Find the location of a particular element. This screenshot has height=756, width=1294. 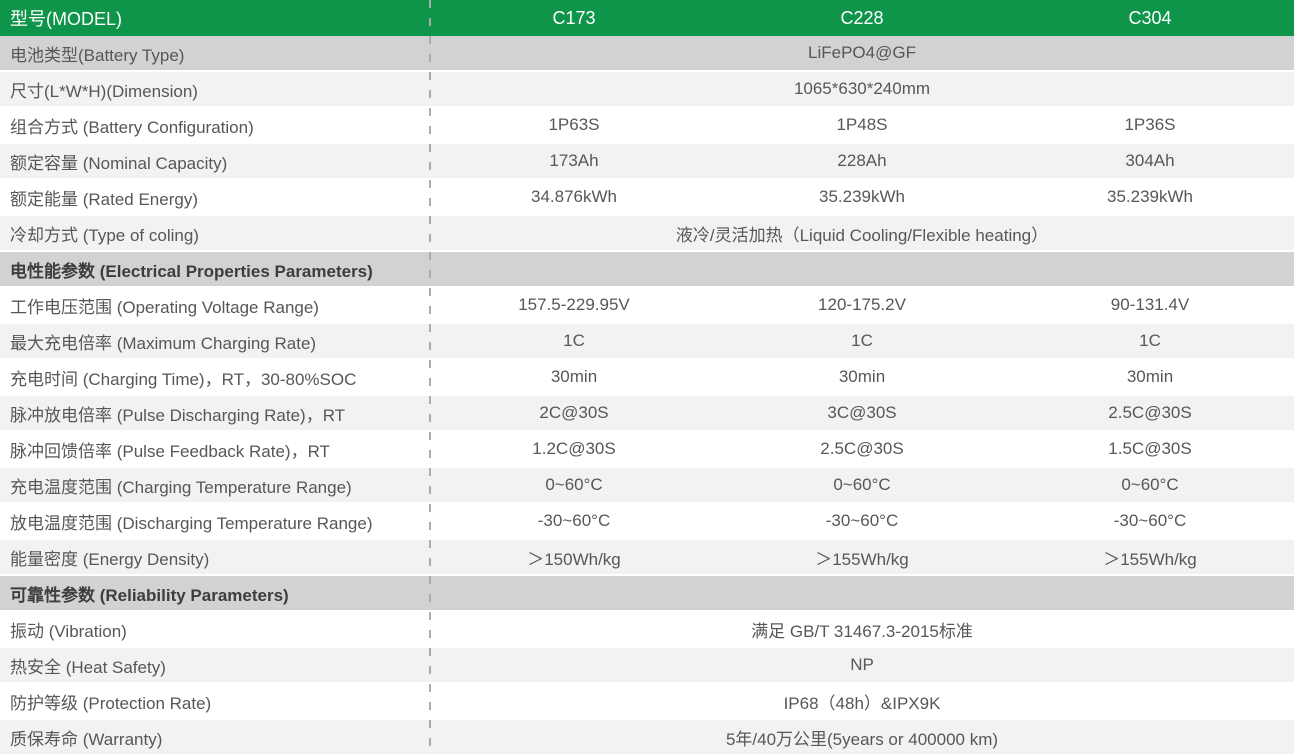

header-column-c304: C304 is located at coordinates (1150, 17).